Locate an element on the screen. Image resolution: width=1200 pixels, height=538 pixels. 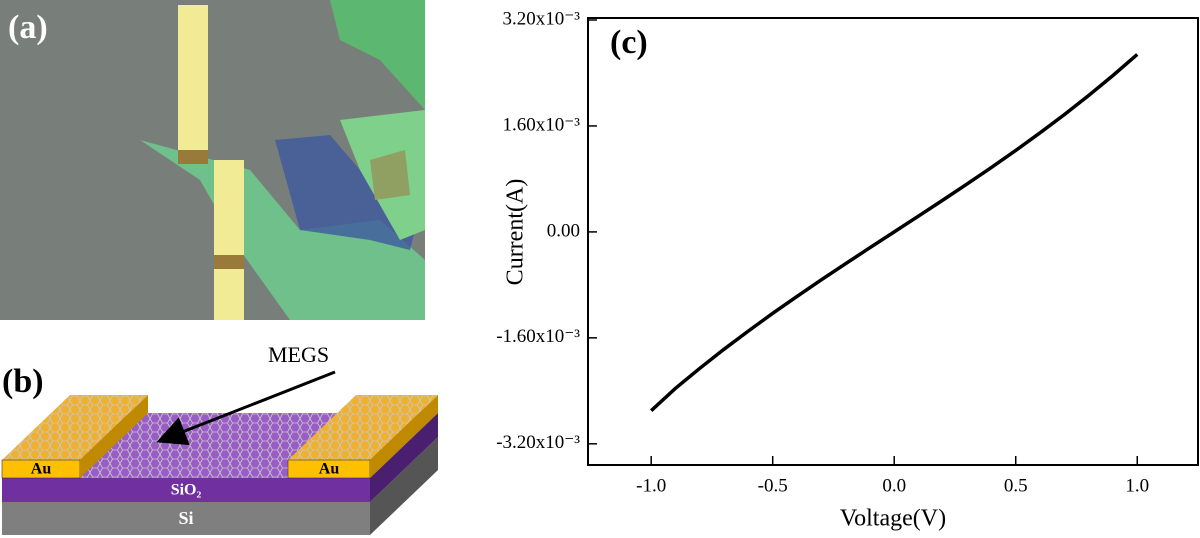
callout: MEGS is located at coordinates (298, 354).